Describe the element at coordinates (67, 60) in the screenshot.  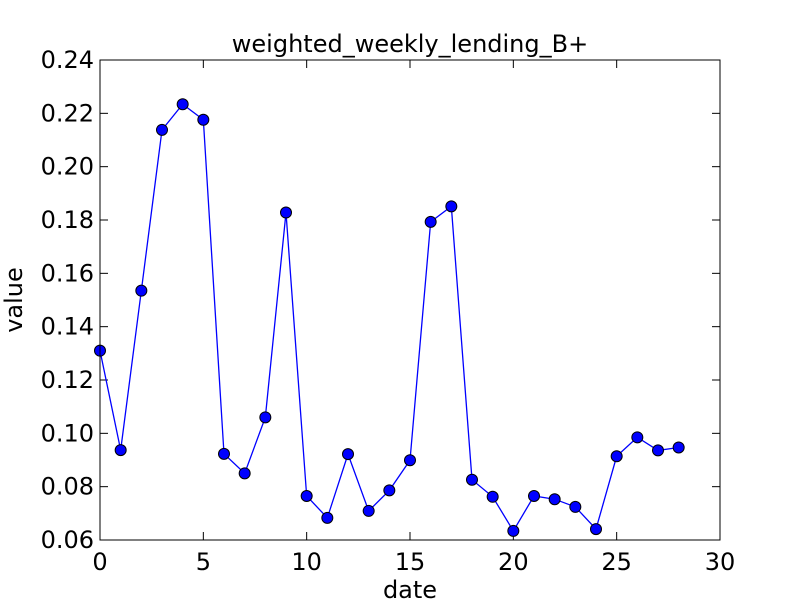
I see `y-tick-label: 0.24` at that location.